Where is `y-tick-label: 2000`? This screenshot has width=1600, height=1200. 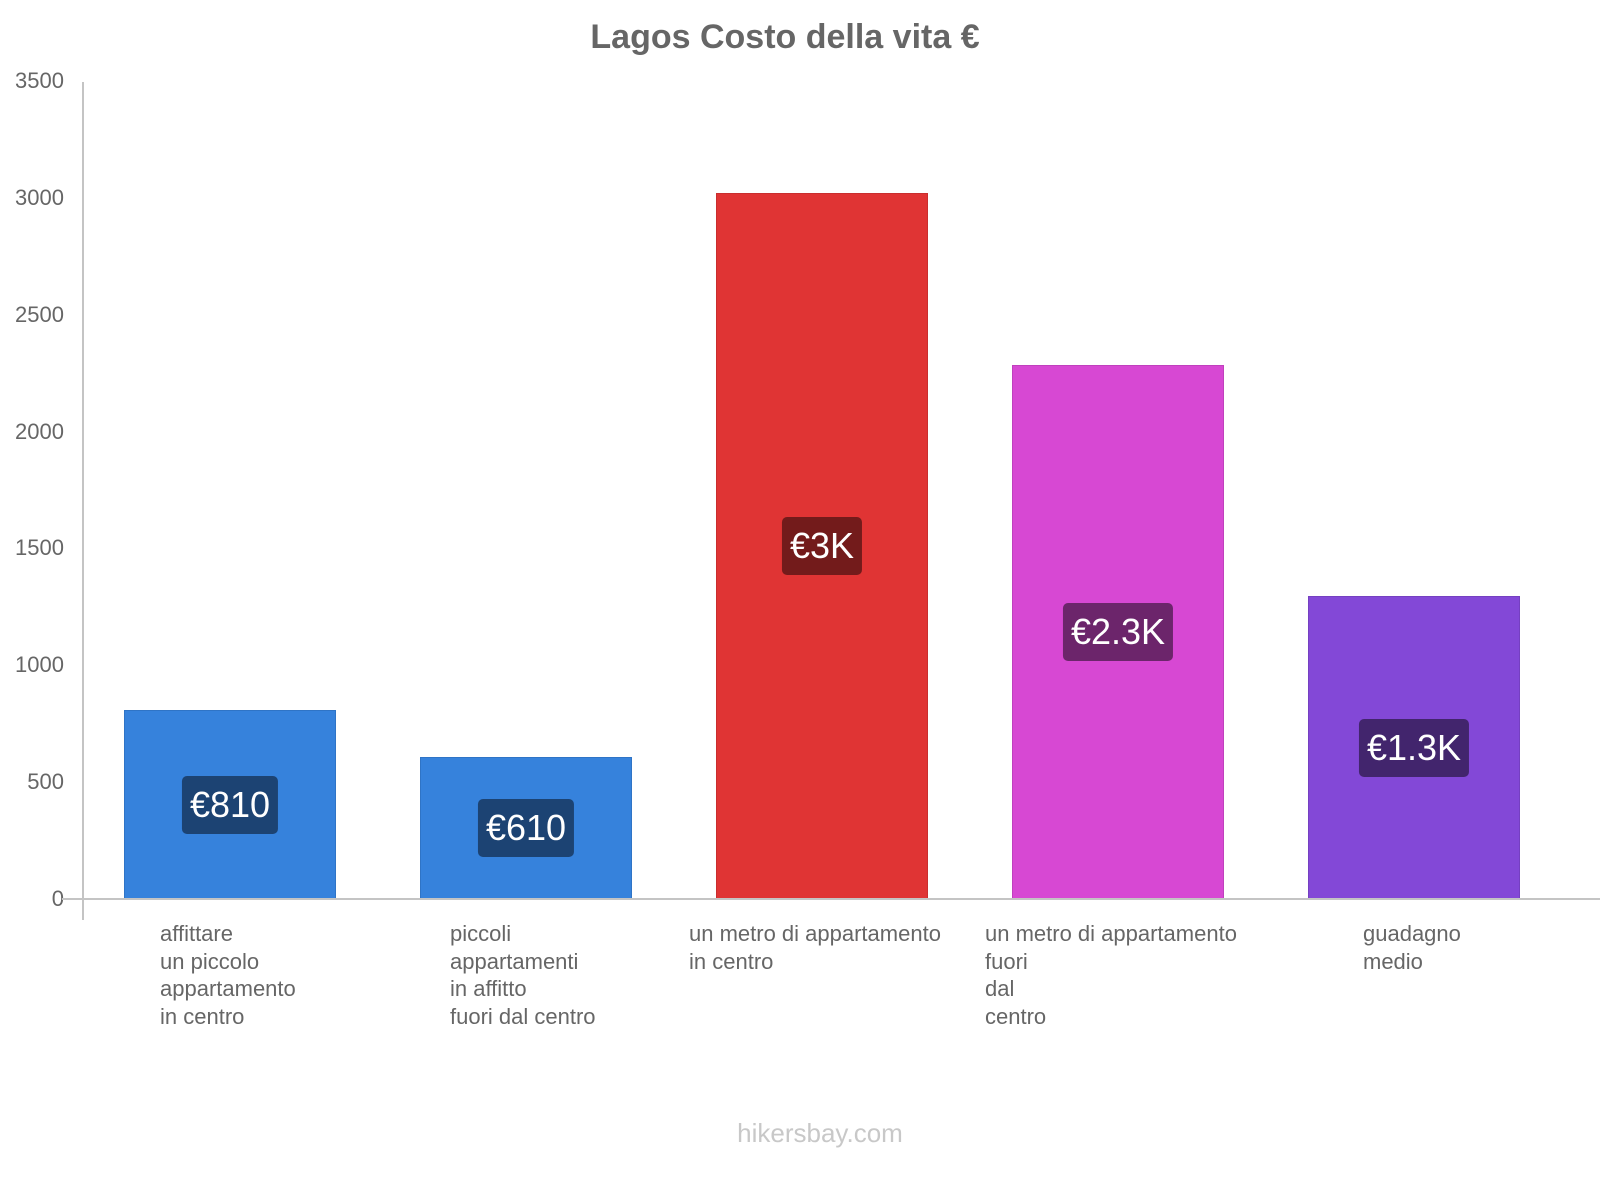
y-tick-label: 2000 is located at coordinates (39, 431).